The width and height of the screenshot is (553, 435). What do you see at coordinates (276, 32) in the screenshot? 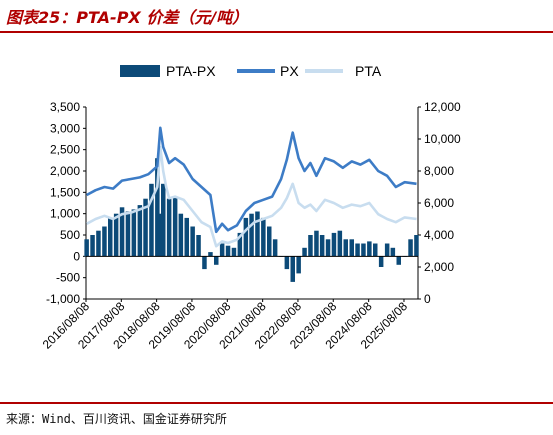
I see `title-rule` at bounding box center [276, 32].